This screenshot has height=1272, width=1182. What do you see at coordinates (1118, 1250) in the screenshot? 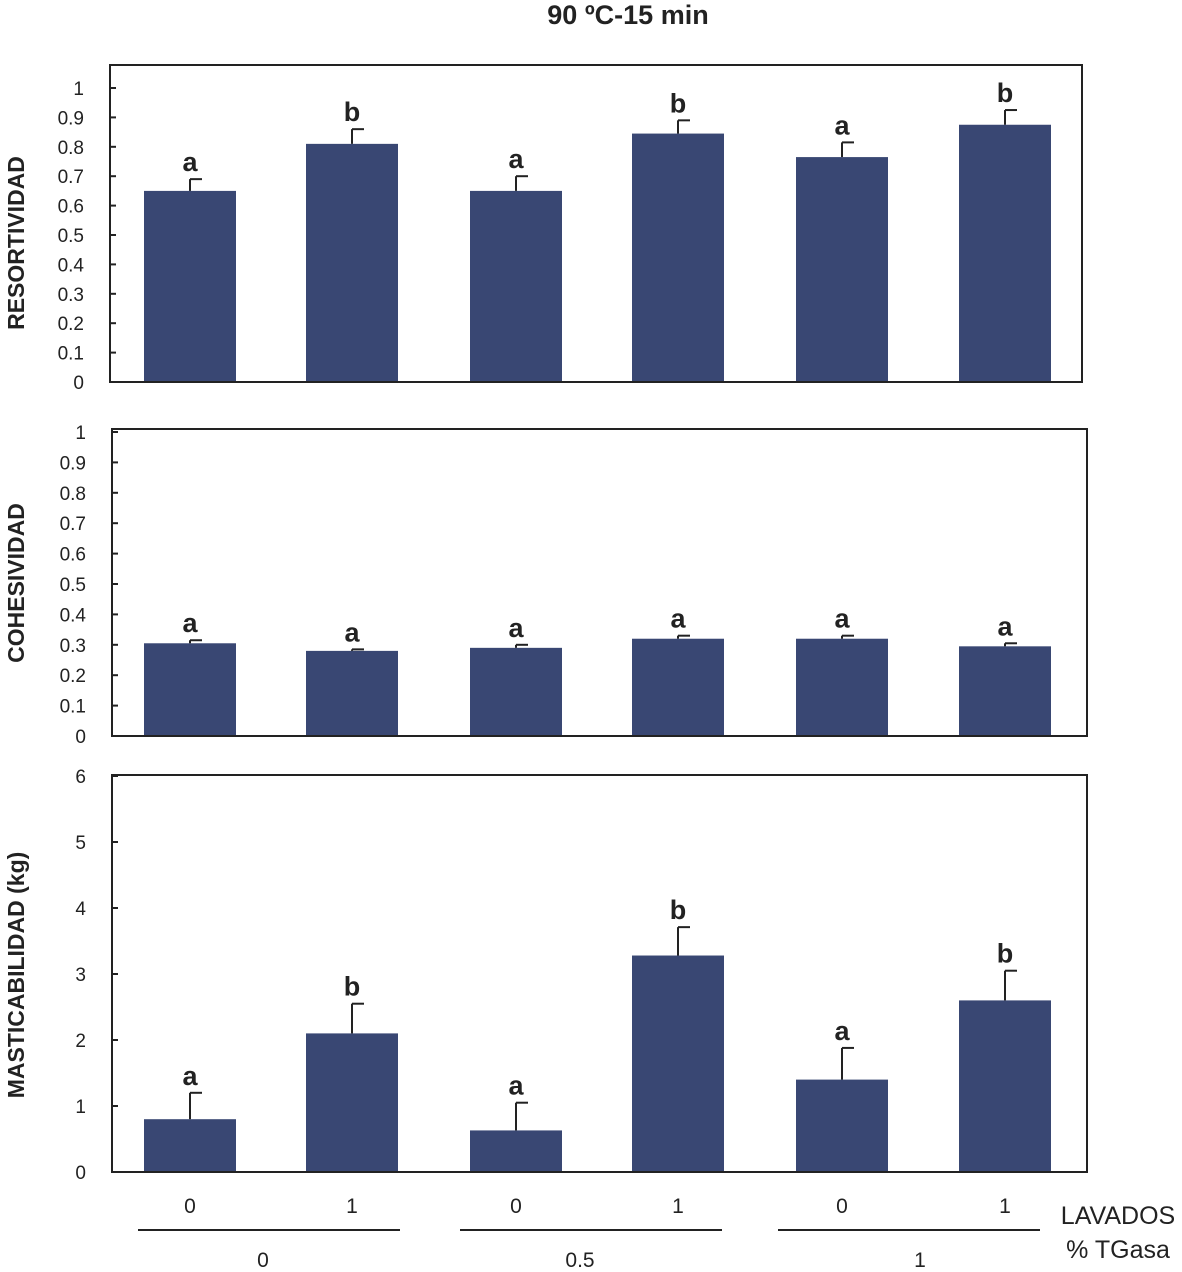
I see `tgasa-axis-label: % TGasa` at bounding box center [1118, 1250].